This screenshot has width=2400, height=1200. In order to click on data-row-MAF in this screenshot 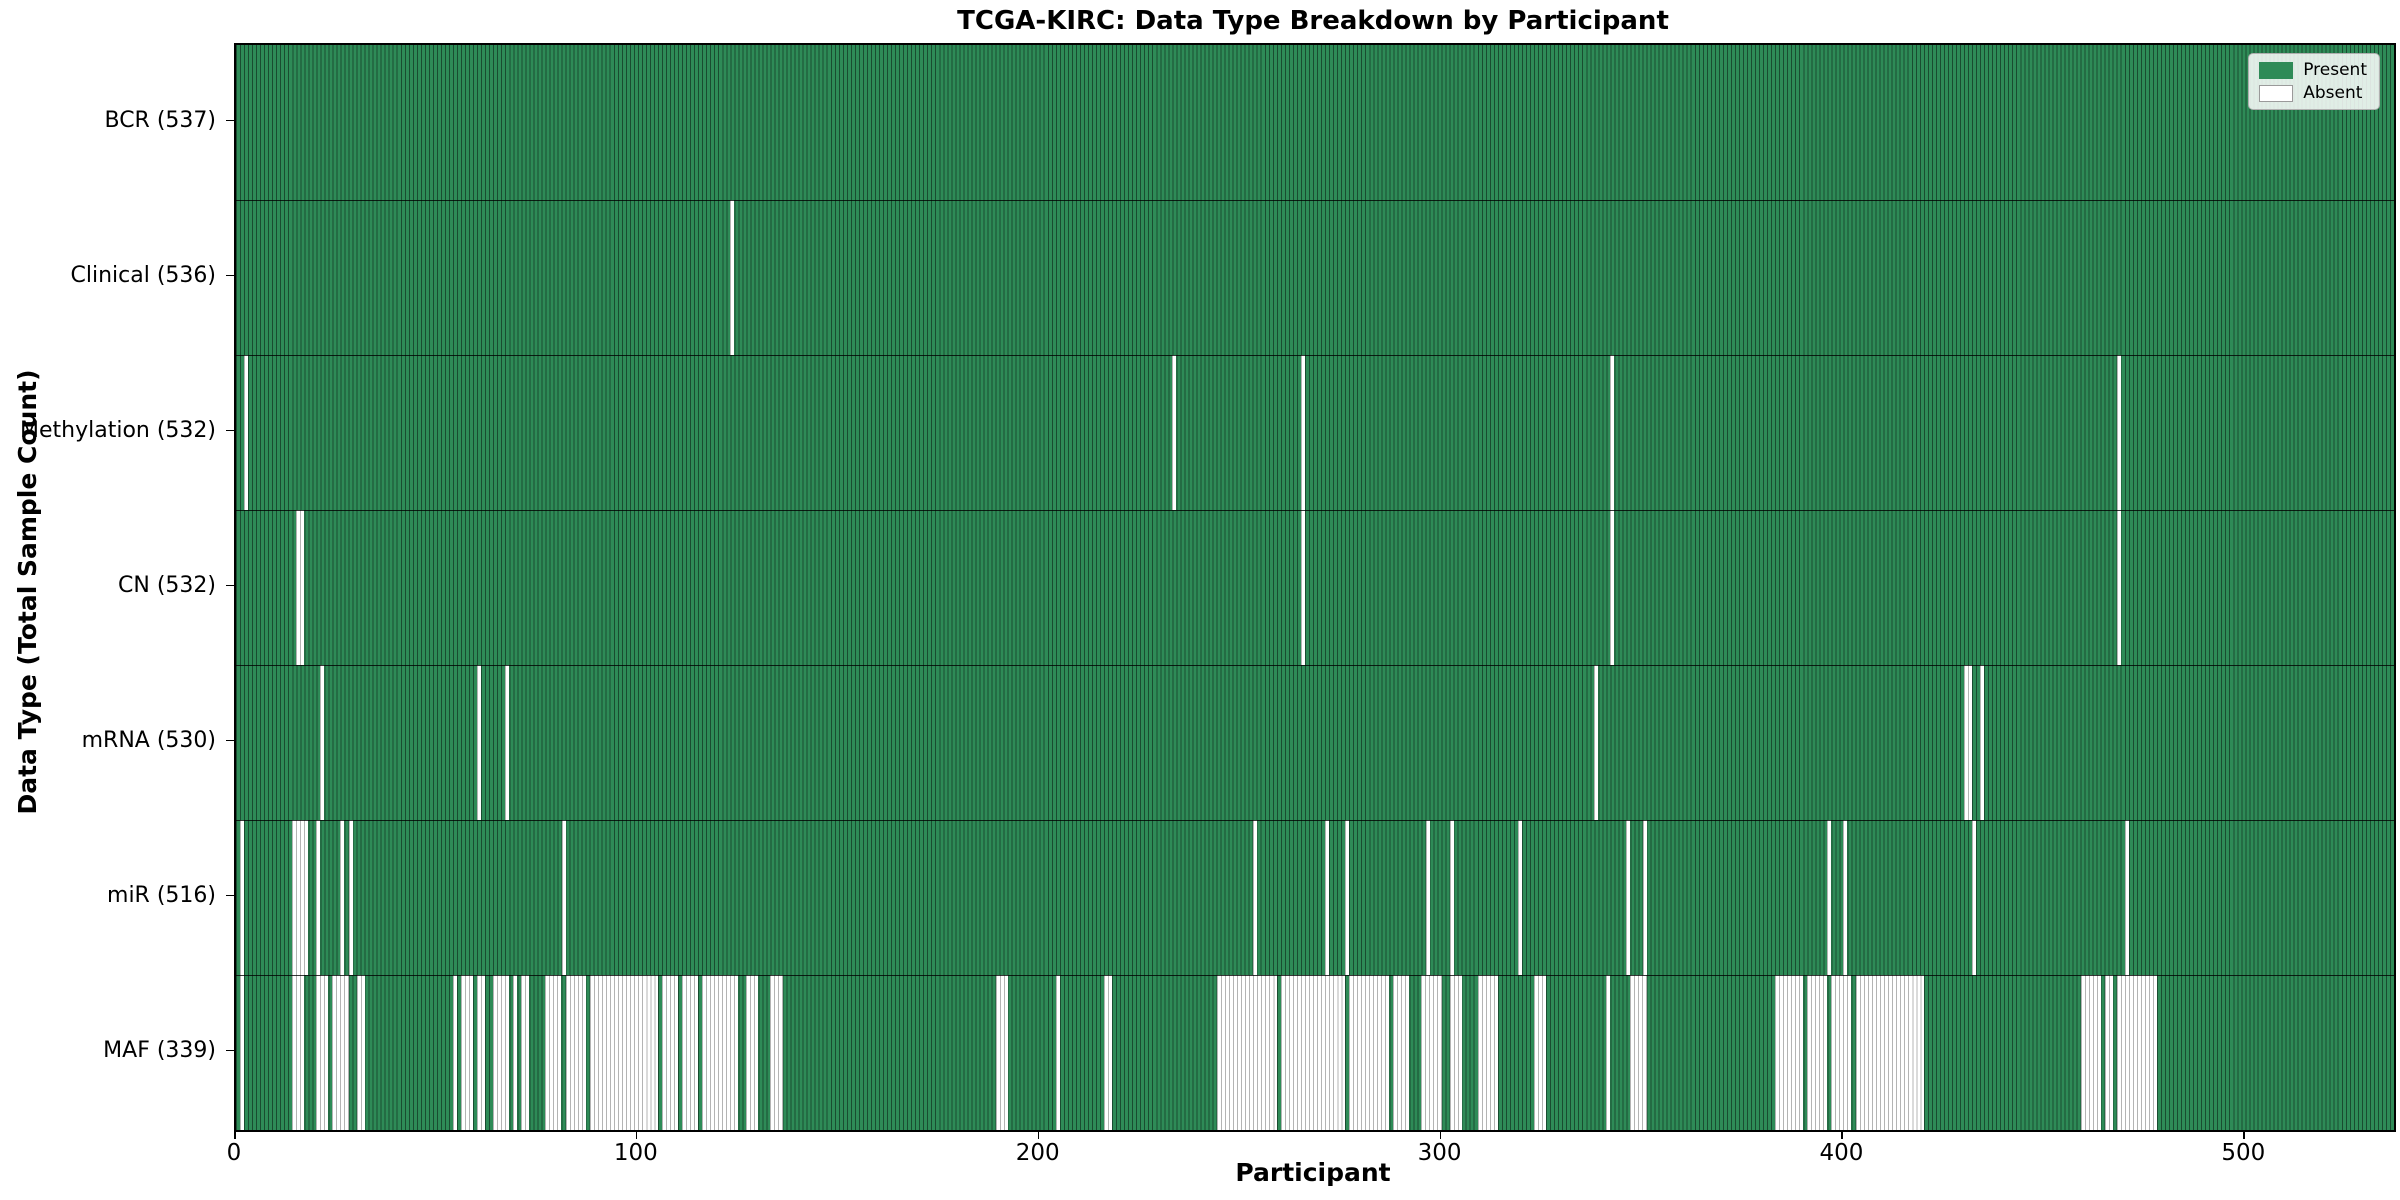, I will do `click(1315, 1052)`.